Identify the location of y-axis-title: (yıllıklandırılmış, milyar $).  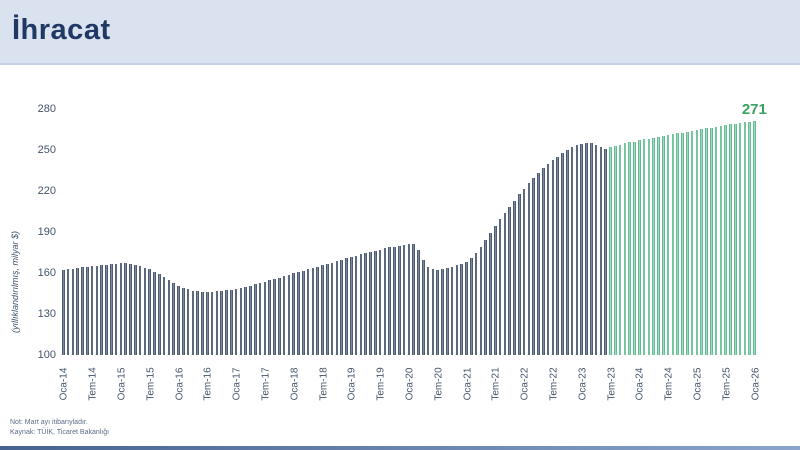
(15, 282).